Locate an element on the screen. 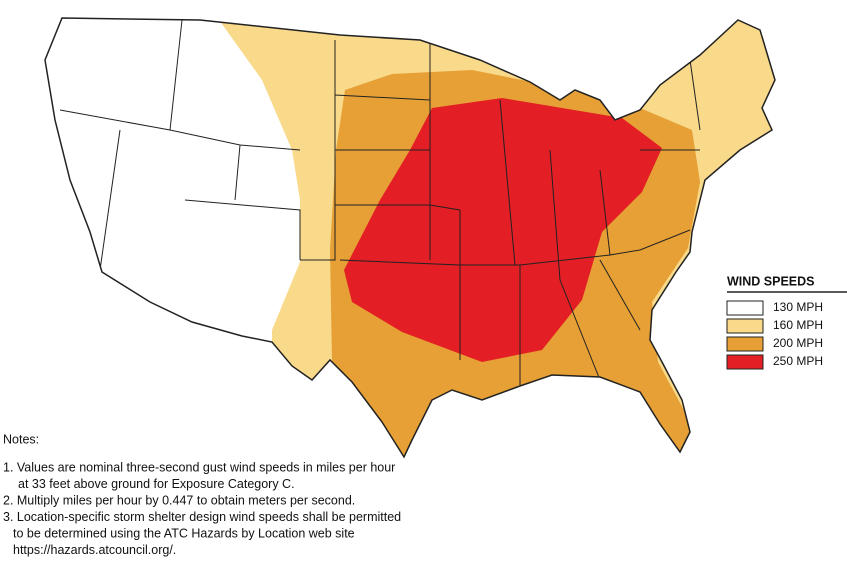 Image resolution: width=847 pixels, height=577 pixels. legend-label: 250 MPH is located at coordinates (798, 361).